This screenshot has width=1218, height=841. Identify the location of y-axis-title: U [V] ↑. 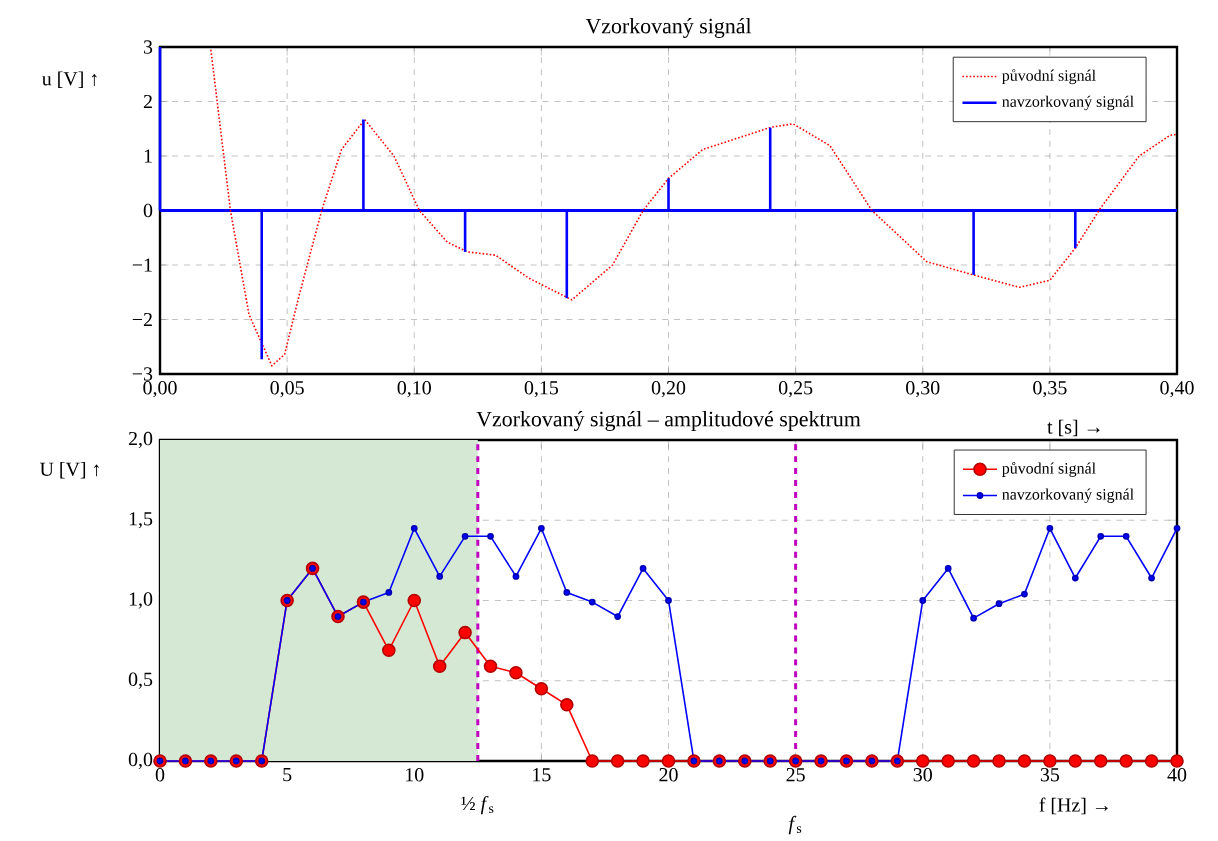
(69, 470).